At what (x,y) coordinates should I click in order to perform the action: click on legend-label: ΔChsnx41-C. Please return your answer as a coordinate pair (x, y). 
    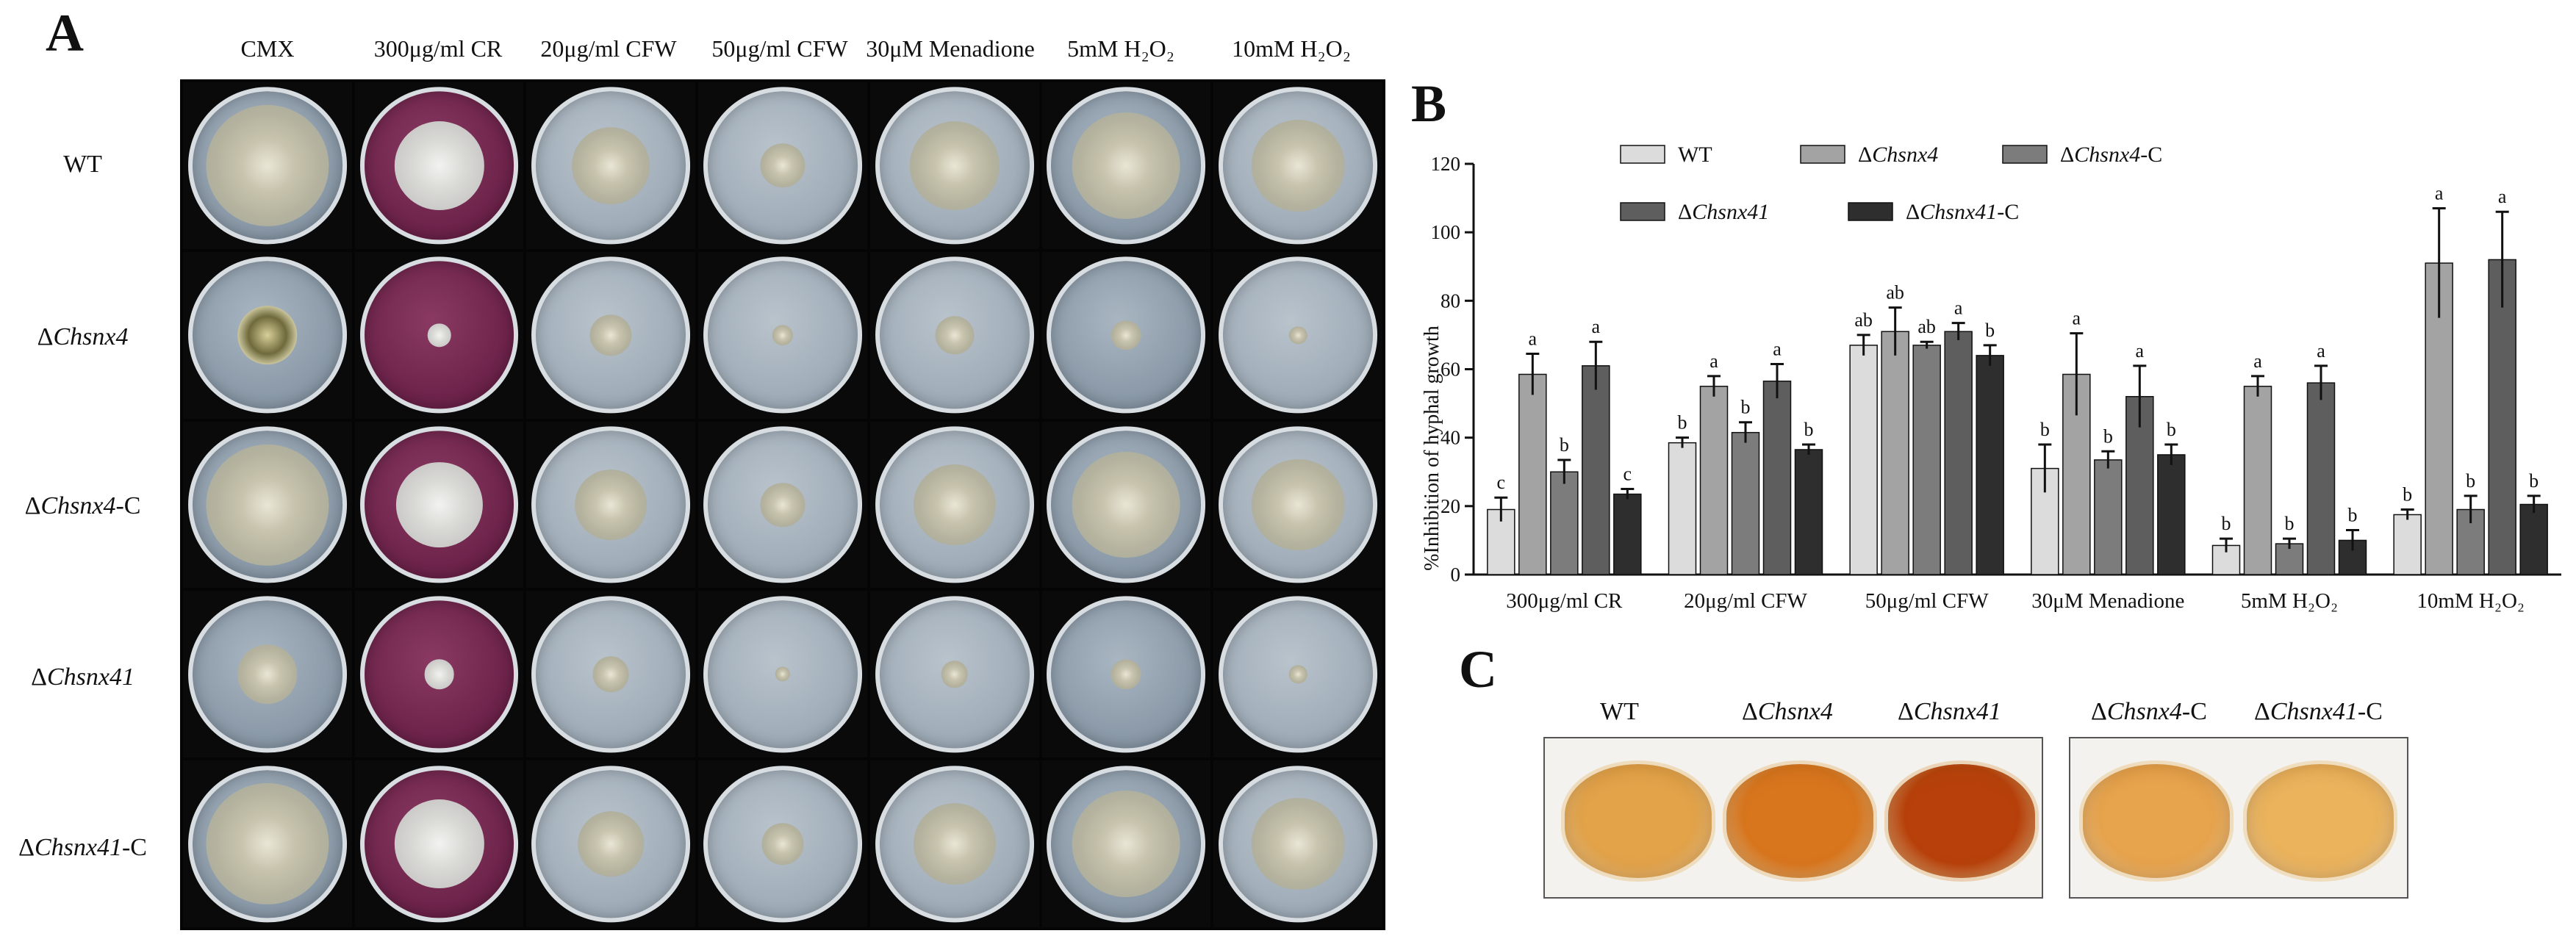
    Looking at the image, I should click on (1962, 212).